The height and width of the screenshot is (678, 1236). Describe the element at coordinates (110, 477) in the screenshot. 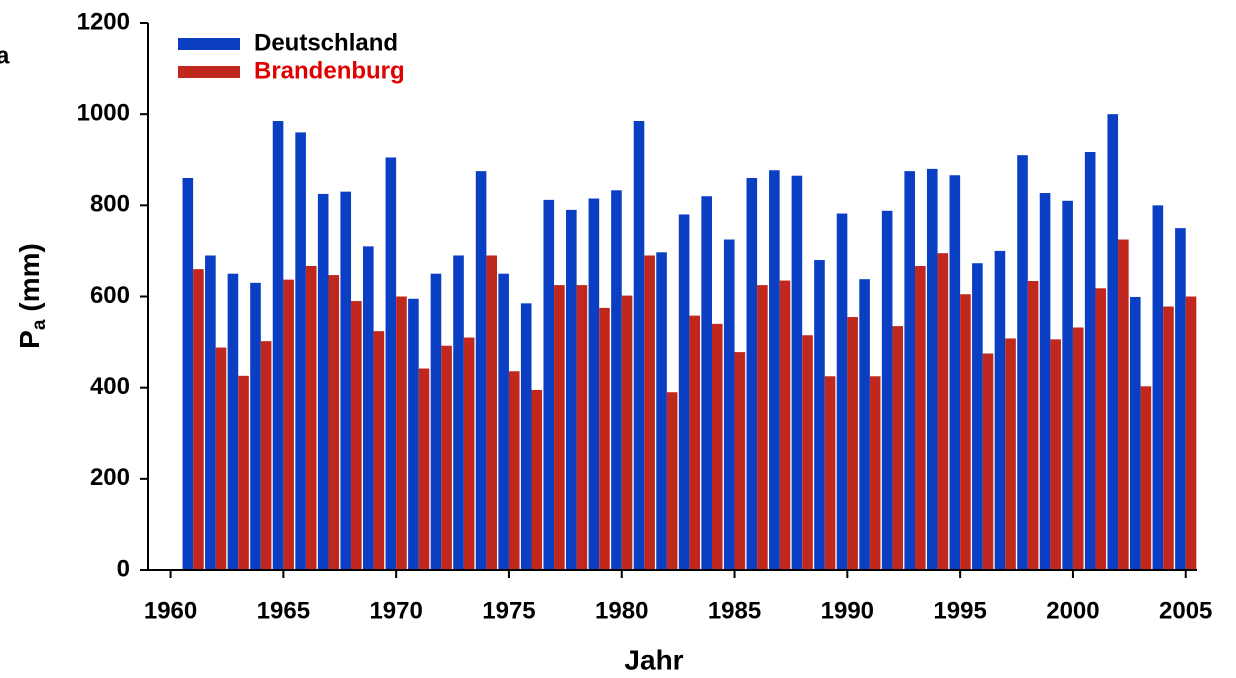

I see `y-tick-label: 200` at that location.